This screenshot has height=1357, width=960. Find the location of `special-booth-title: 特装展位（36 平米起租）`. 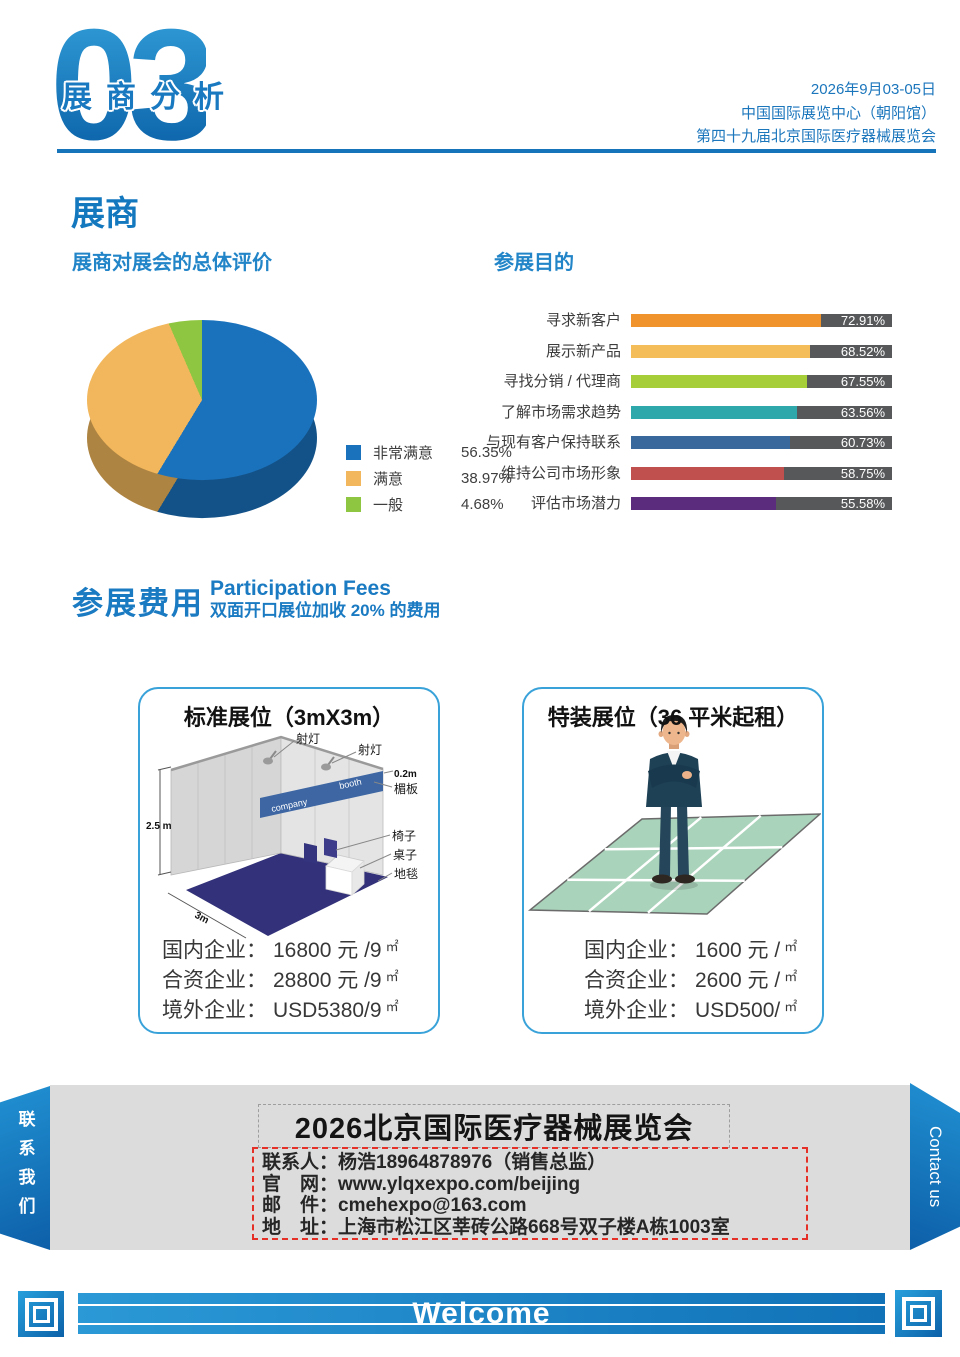

special-booth-title: 特装展位（36 平米起租） is located at coordinates (673, 717).